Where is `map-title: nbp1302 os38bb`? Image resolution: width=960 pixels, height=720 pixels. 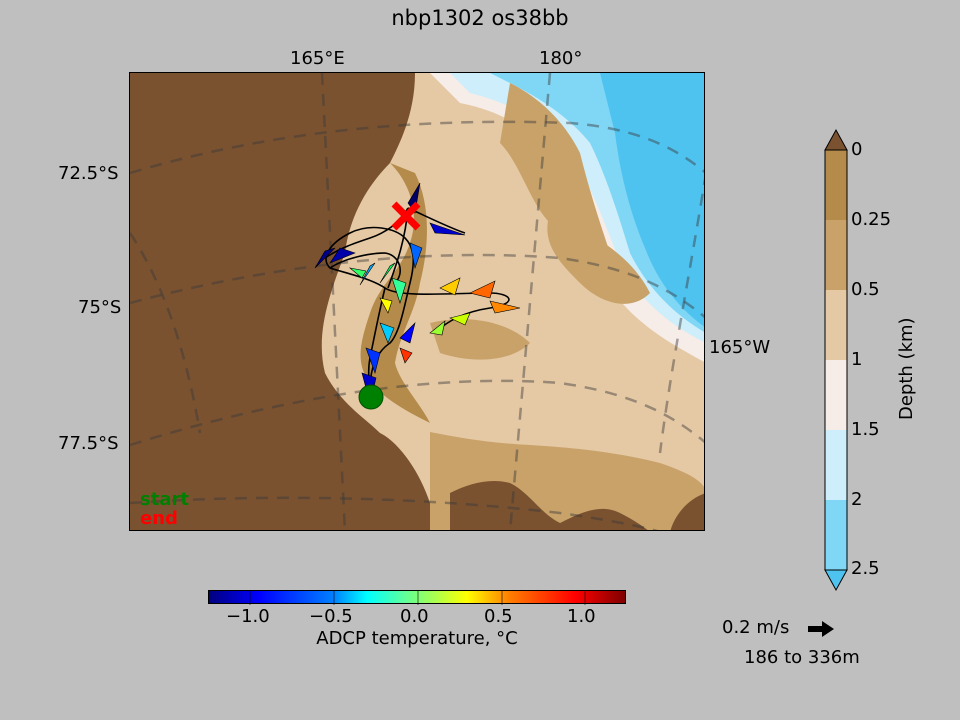 map-title: nbp1302 os38bb is located at coordinates (480, 18).